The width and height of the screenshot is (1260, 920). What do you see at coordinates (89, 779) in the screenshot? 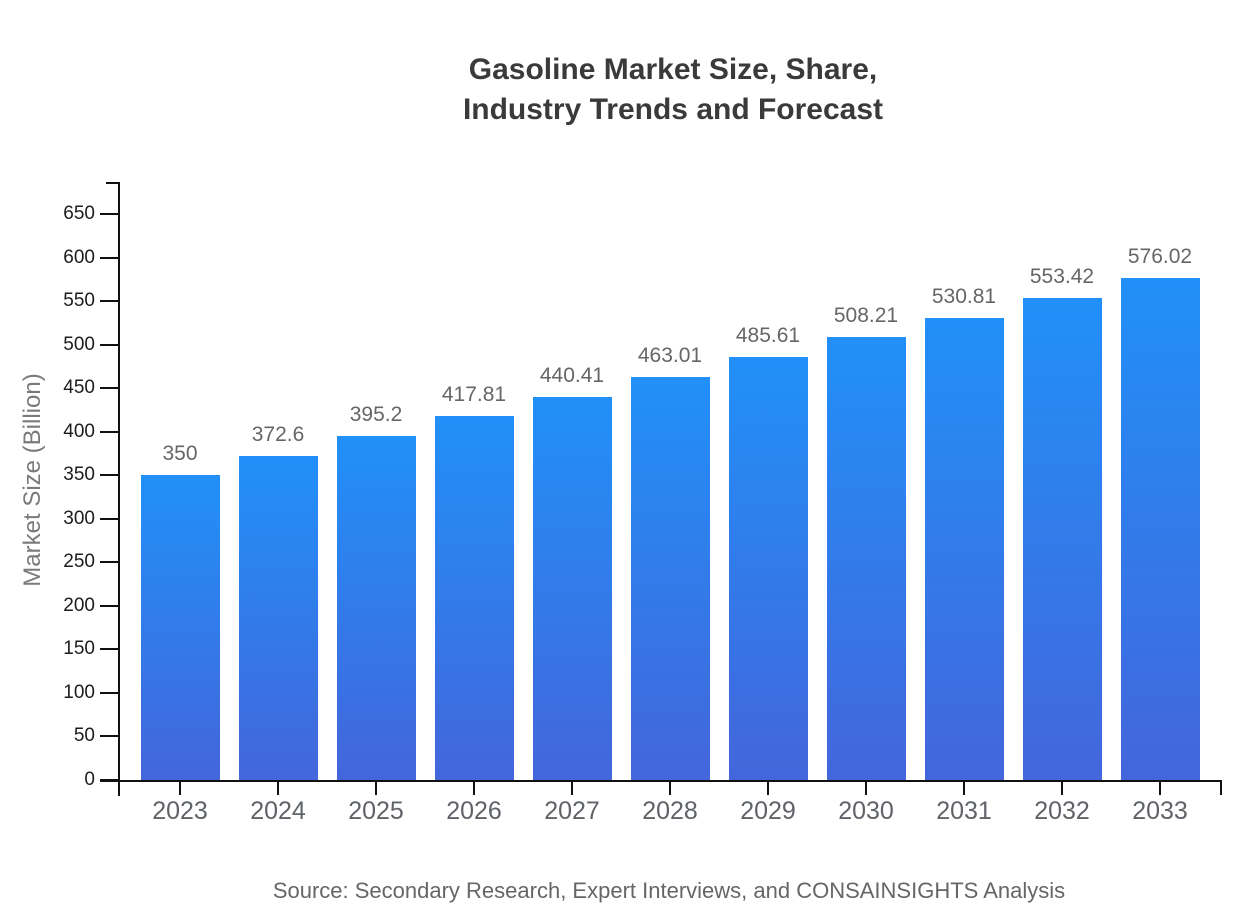
I see `y-axis-tick-label: 0` at bounding box center [89, 779].